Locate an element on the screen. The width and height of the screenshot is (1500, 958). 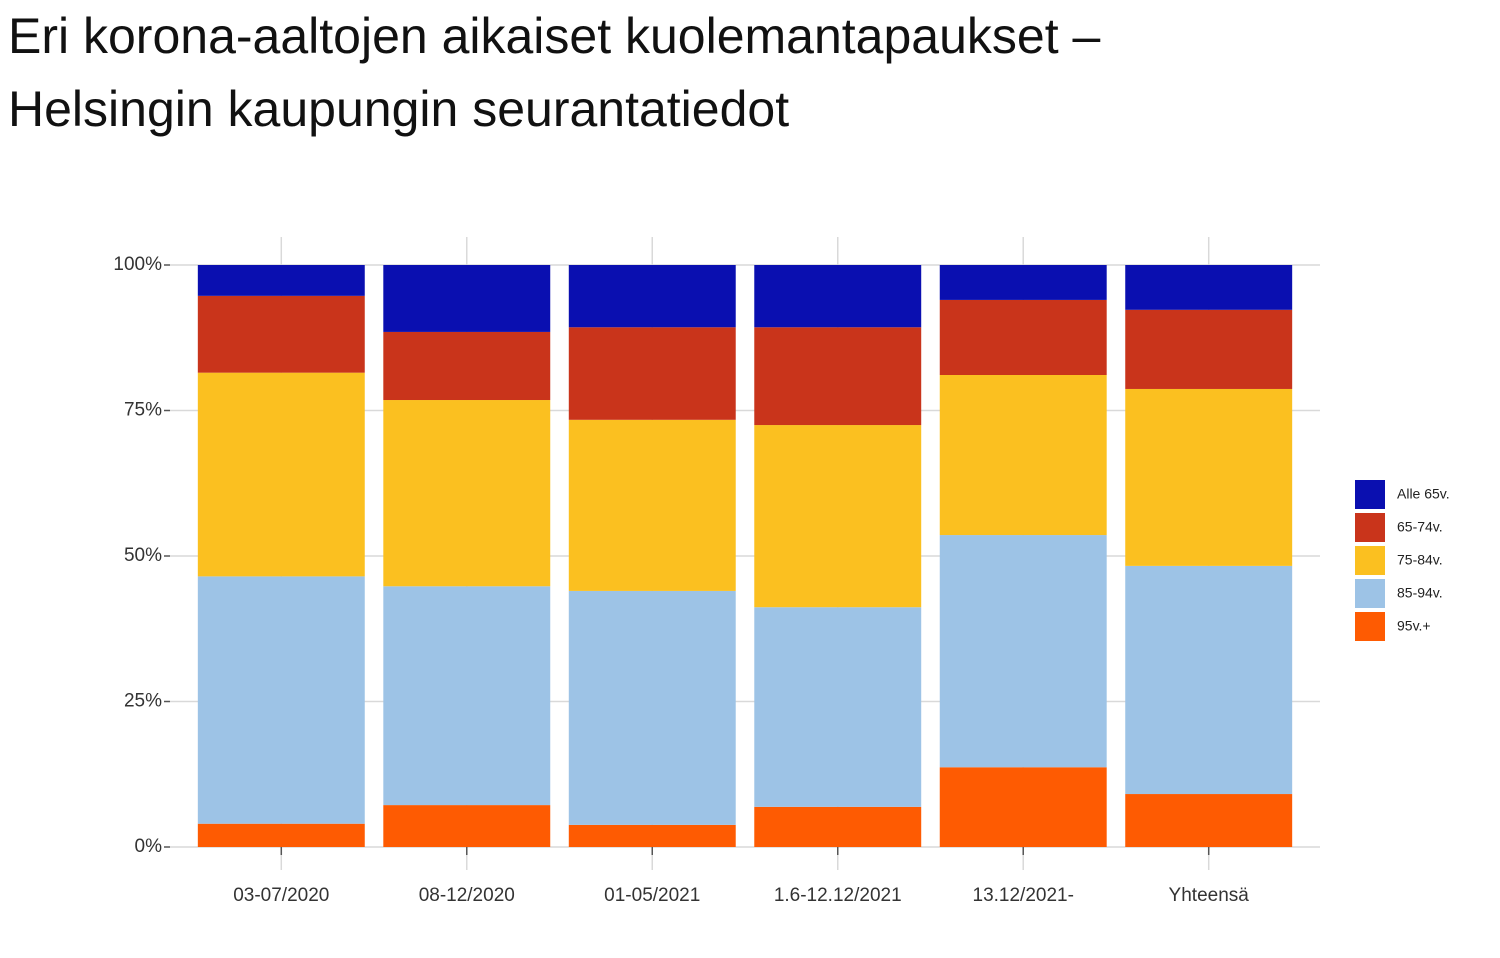
y-tick-label: 75% is located at coordinates (143, 410).